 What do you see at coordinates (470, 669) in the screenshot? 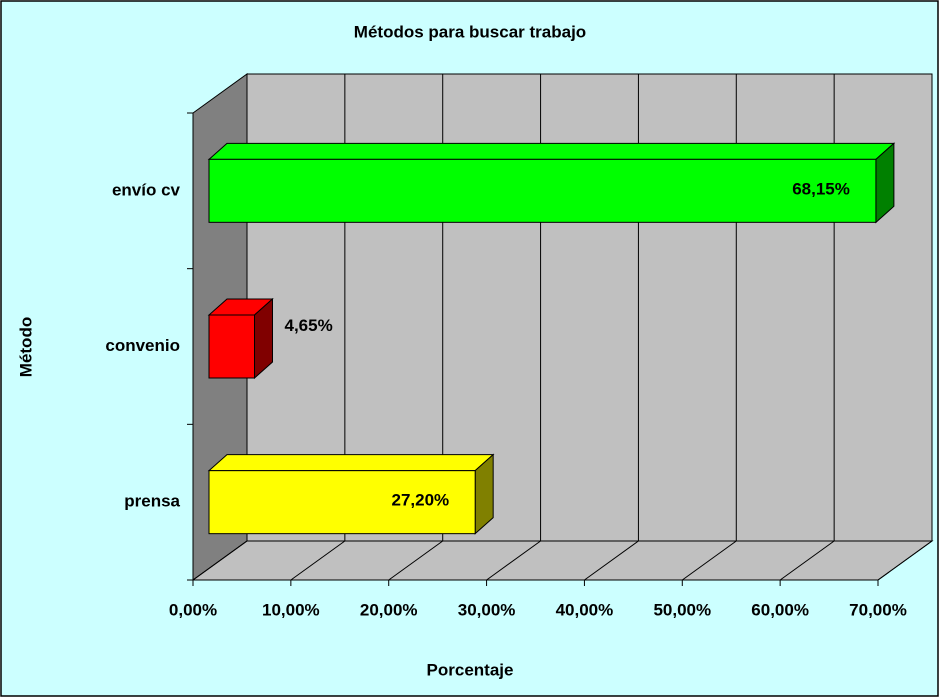
I see `x-axis-title: Porcentaje` at bounding box center [470, 669].